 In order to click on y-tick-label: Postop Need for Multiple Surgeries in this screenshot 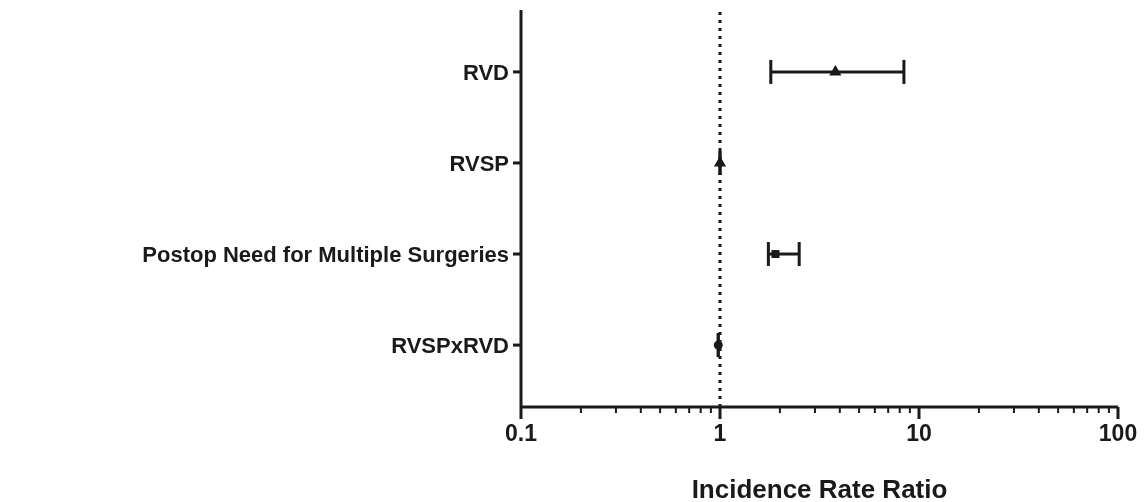, I will do `click(325, 255)`.